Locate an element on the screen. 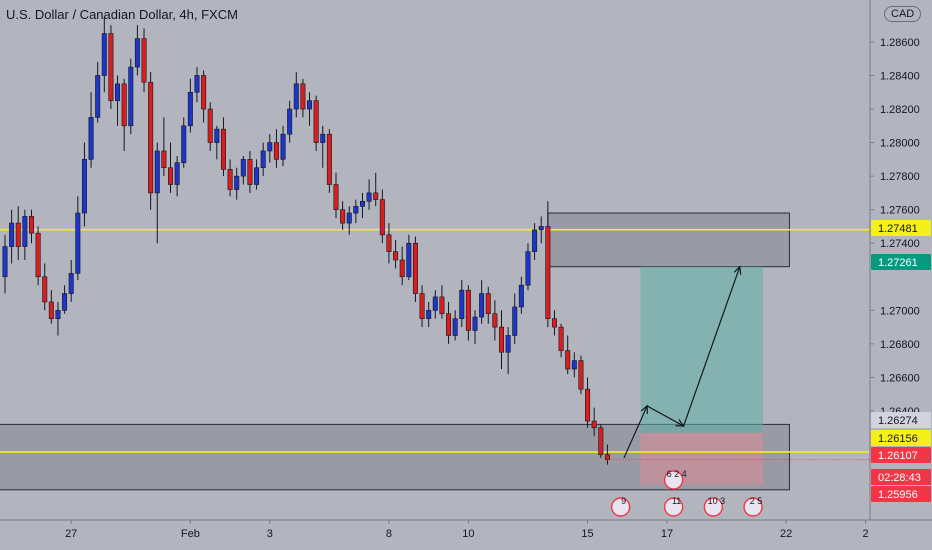 The image size is (932, 550). y-tick-label: 1.28400 is located at coordinates (900, 76).